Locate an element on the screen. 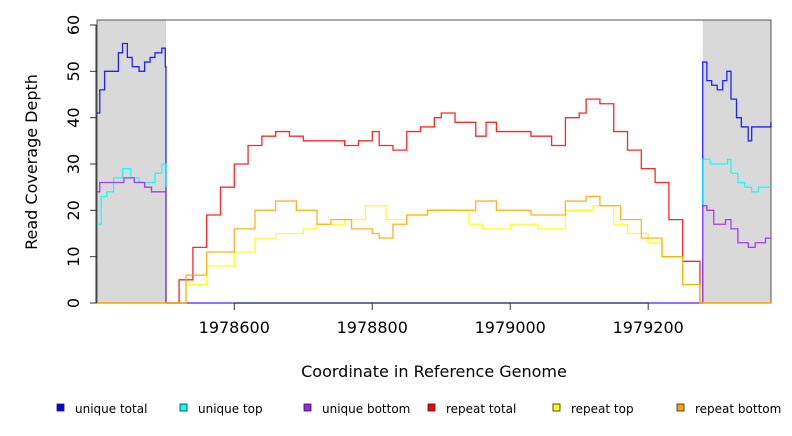 This screenshot has height=436, width=792. legend-label: unique top is located at coordinates (230, 409).